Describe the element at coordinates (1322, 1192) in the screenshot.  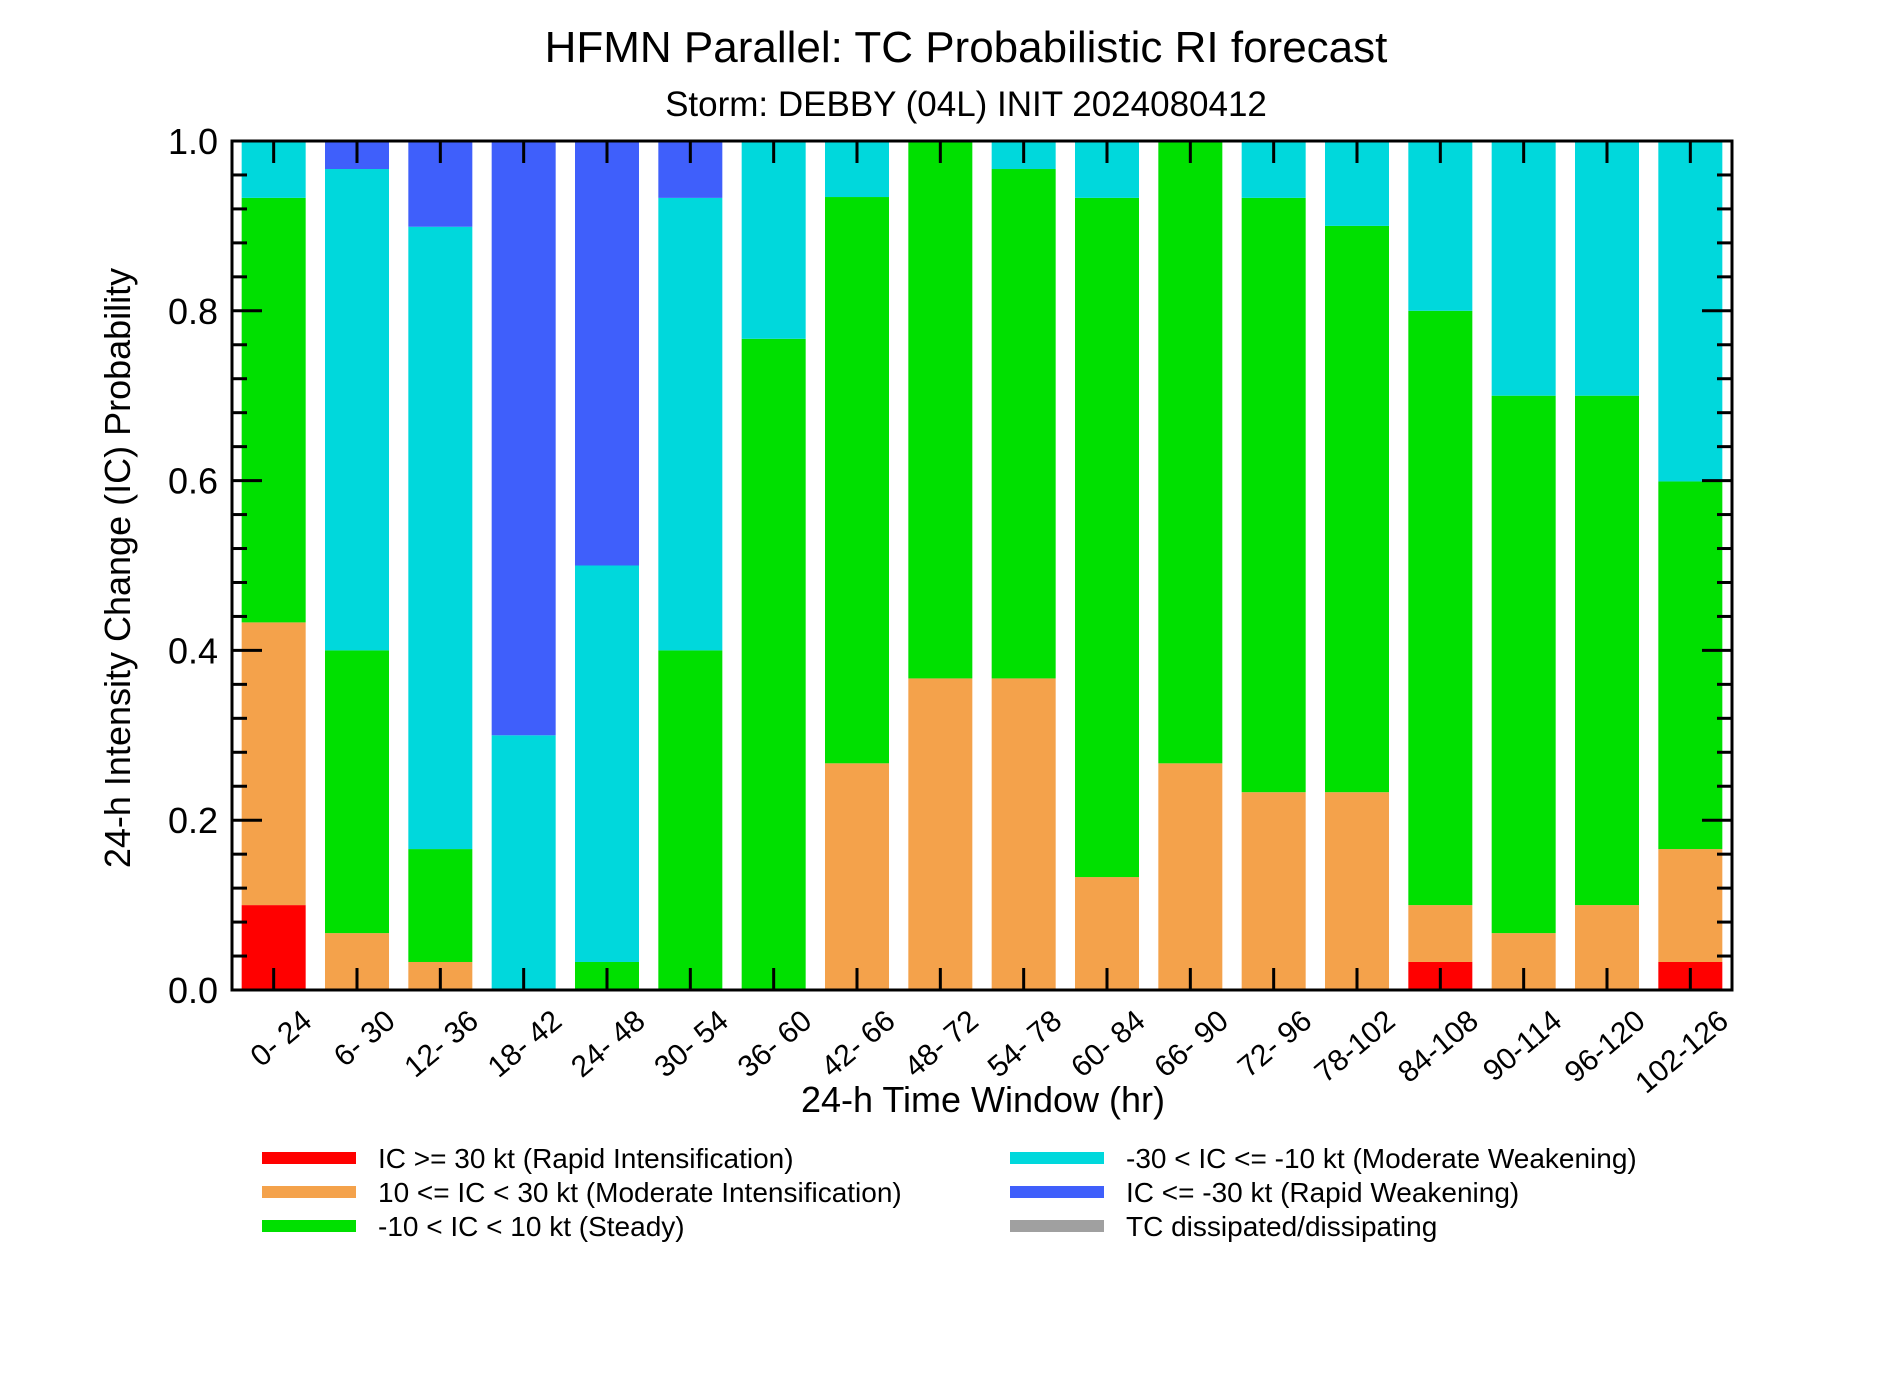
I see `legend-label-5: IC <= -30 kt (Rapid Weakening)` at that location.